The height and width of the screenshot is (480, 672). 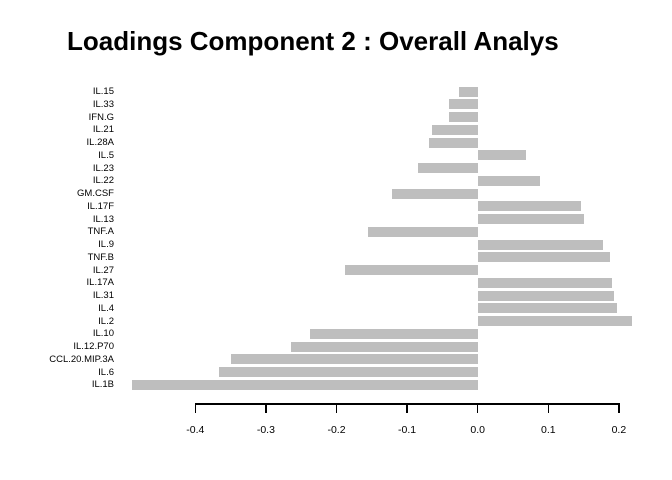 I want to click on bar-IL.33, so click(x=463, y=104).